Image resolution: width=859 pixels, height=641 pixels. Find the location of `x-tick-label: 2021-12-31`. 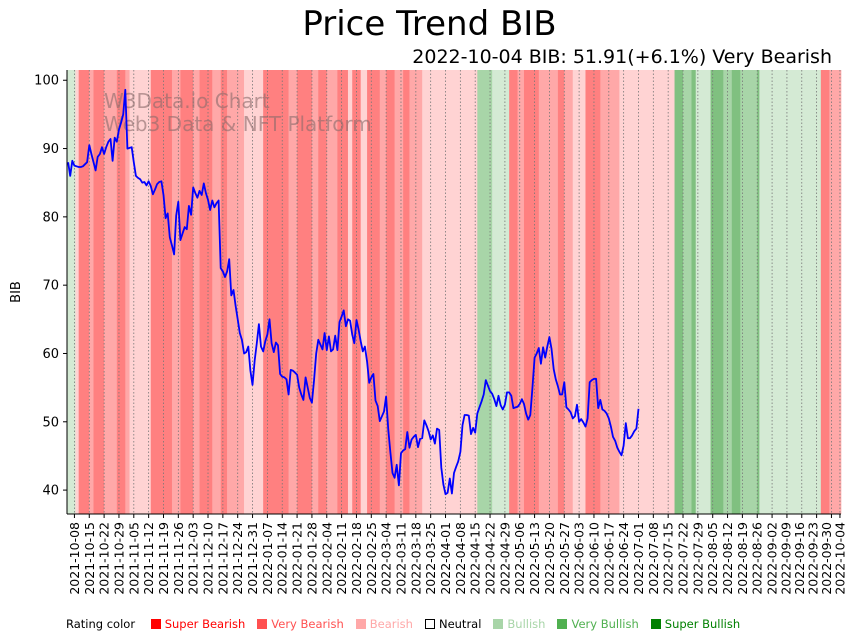

x-tick-label: 2021-12-31 is located at coordinates (252, 558).